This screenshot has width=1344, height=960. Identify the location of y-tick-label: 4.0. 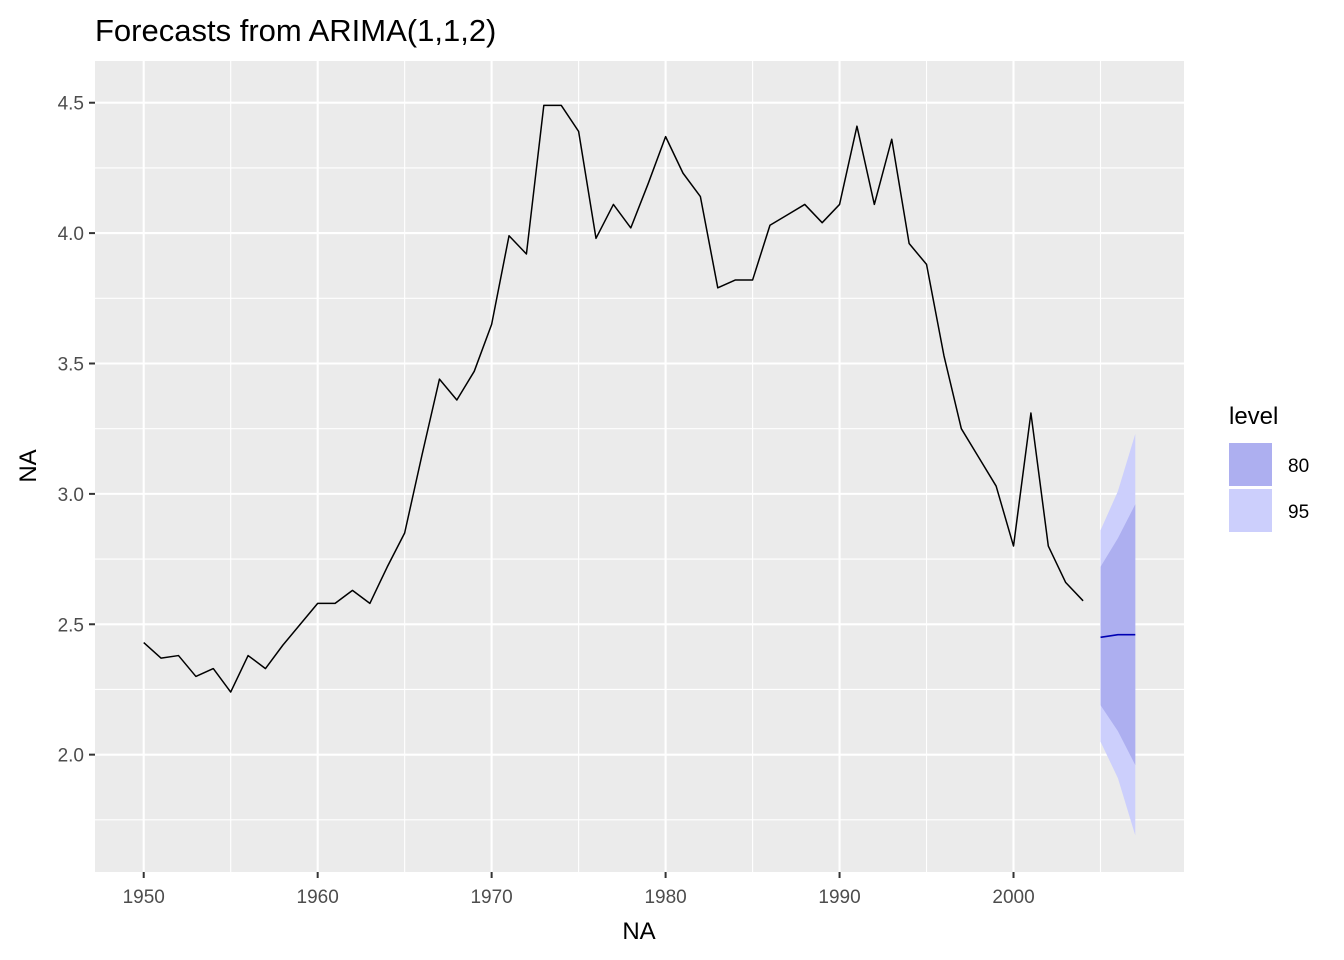
(71, 234).